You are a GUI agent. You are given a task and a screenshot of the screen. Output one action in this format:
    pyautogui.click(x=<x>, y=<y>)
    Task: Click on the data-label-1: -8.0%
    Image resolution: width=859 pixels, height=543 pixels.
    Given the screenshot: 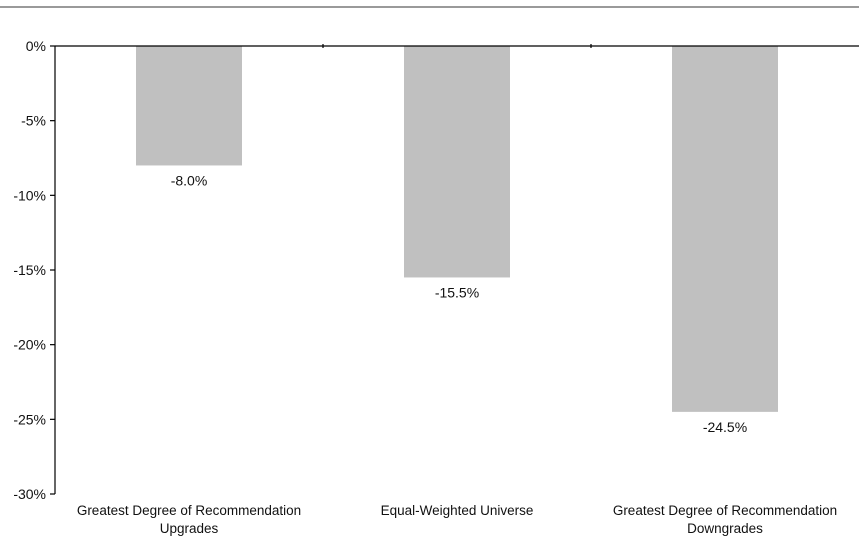 What is the action you would take?
    pyautogui.click(x=189, y=180)
    